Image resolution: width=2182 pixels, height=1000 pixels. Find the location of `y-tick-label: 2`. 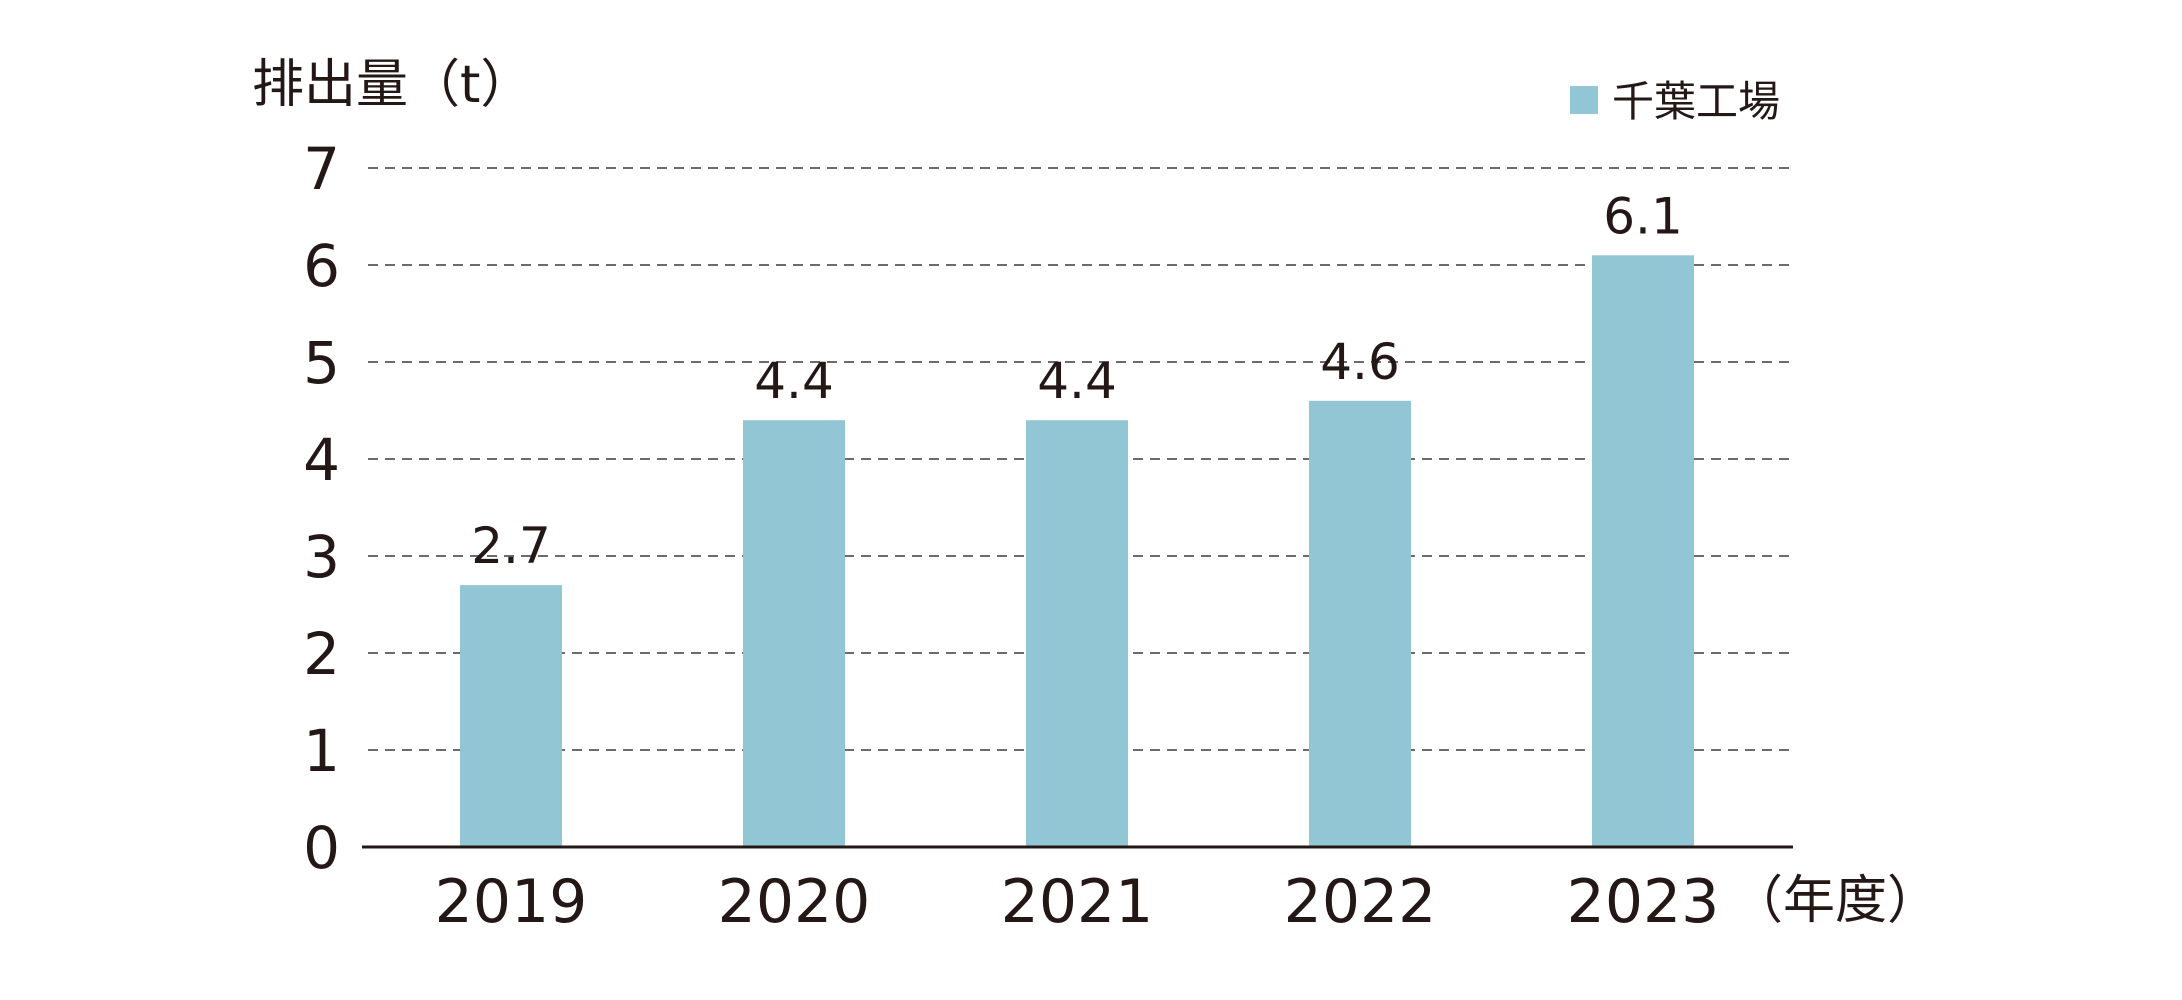

y-tick-label: 2 is located at coordinates (321, 654).